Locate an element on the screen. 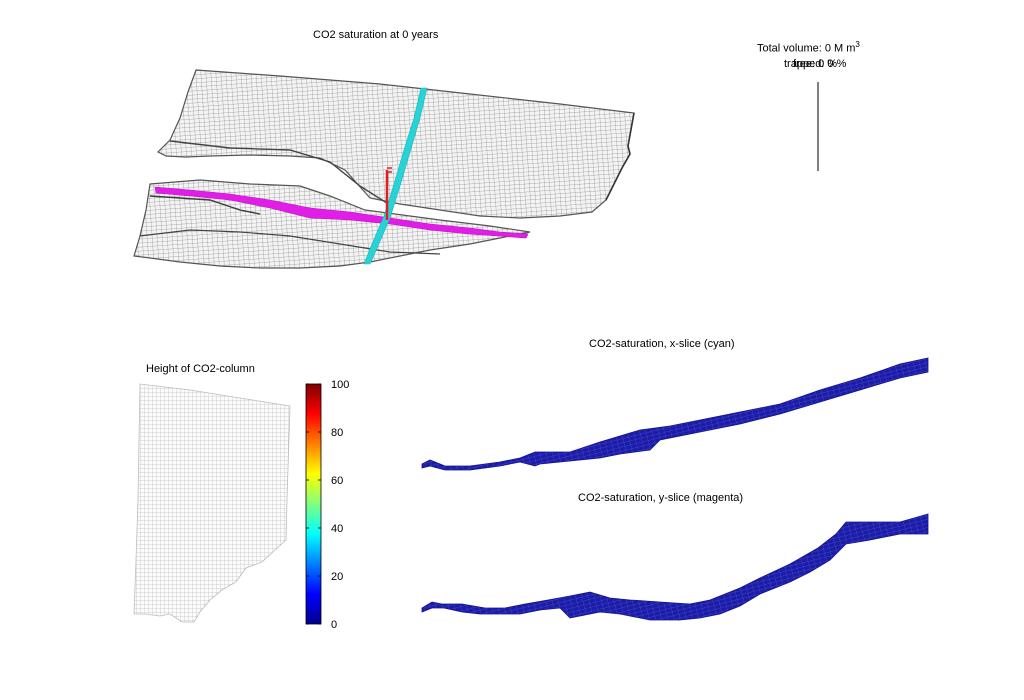 This screenshot has width=1024, height=700. colorbar-tick-label: 60 is located at coordinates (337, 481).